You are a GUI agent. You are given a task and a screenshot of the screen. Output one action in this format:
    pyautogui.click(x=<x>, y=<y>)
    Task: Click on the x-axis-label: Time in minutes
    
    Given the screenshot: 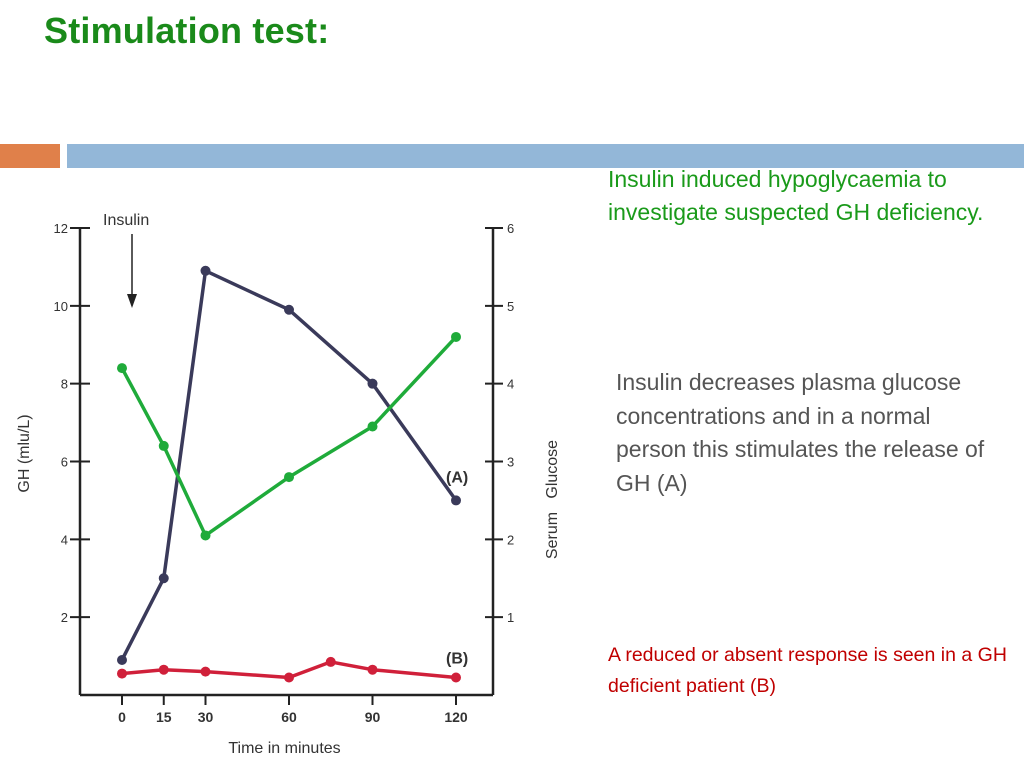 What is the action you would take?
    pyautogui.click(x=284, y=748)
    